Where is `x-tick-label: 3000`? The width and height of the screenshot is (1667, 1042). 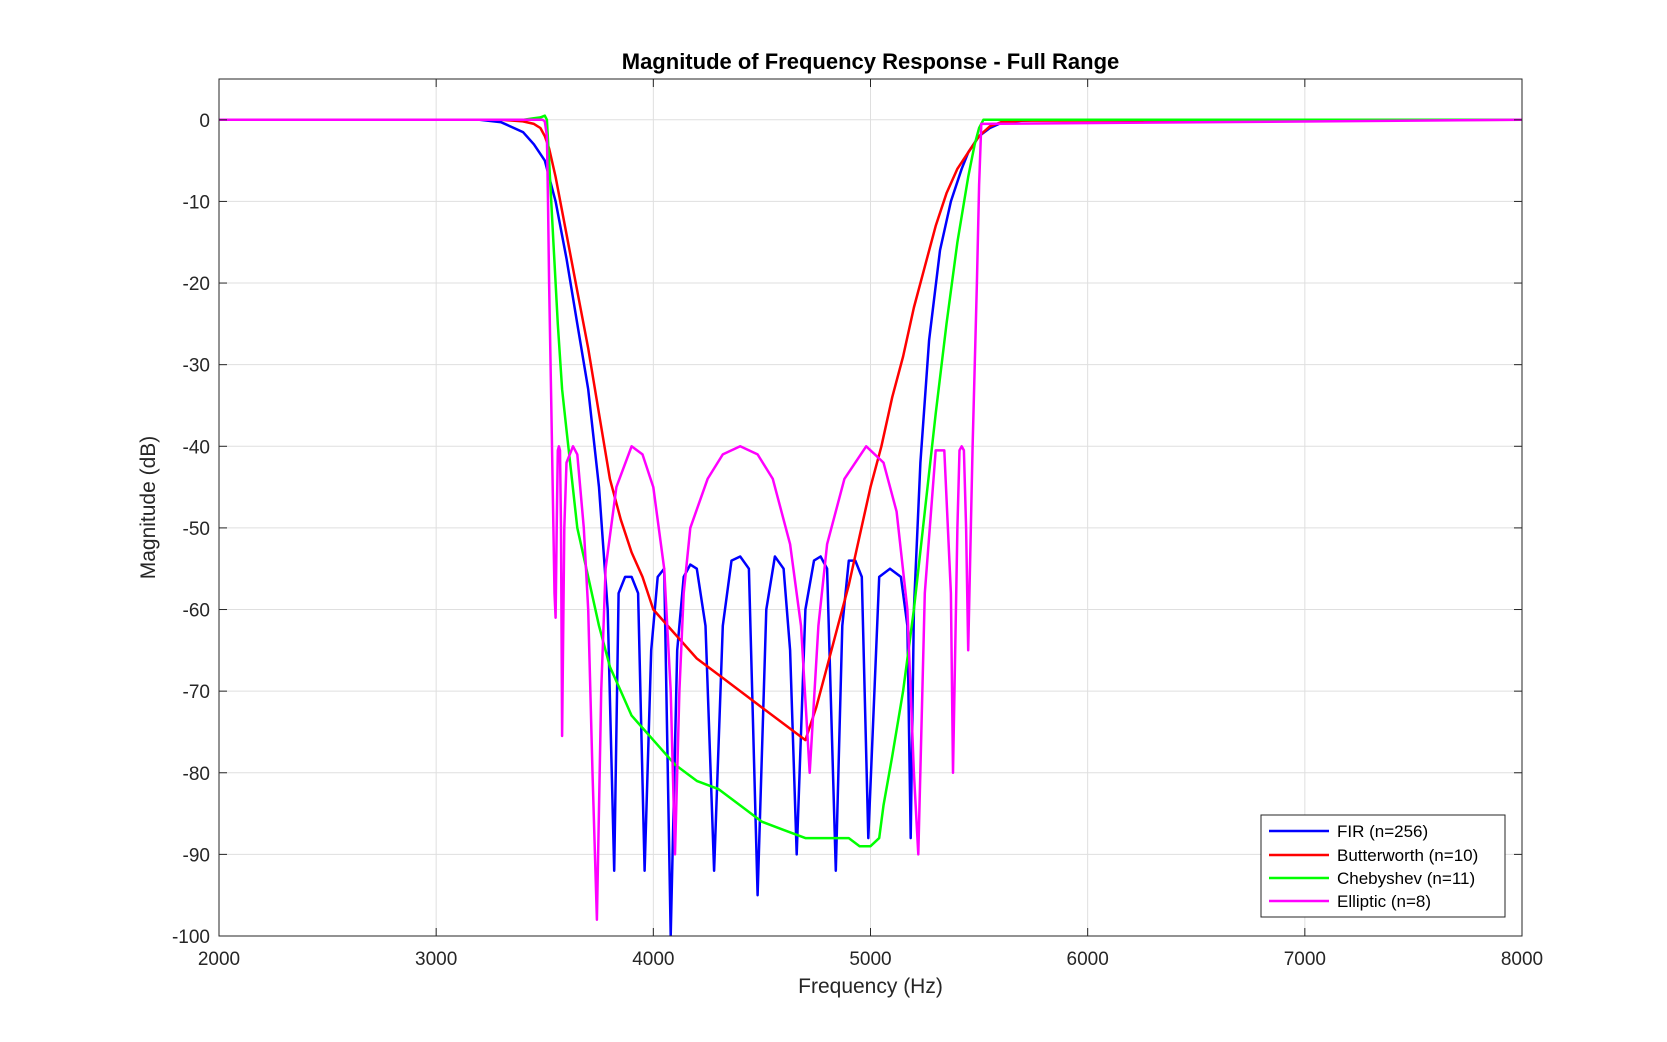
x-tick-label: 3000 is located at coordinates (436, 959).